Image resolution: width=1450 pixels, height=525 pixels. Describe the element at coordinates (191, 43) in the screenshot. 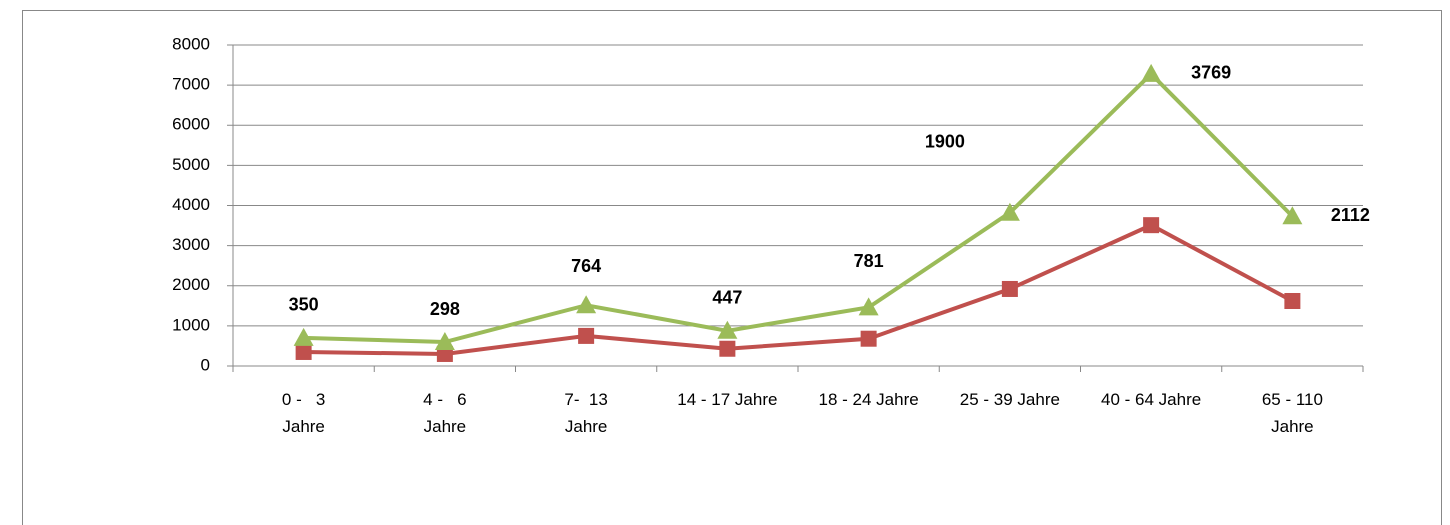

I see `y-tick-label: 8000` at that location.